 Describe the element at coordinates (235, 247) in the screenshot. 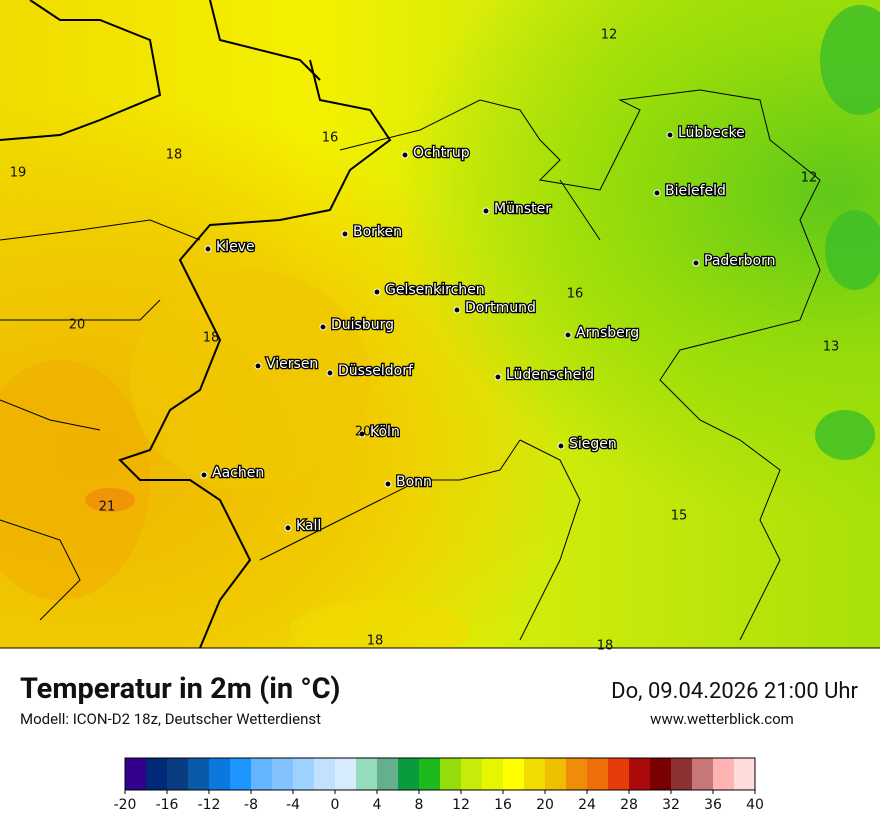

I see `city-label: Kleve` at that location.